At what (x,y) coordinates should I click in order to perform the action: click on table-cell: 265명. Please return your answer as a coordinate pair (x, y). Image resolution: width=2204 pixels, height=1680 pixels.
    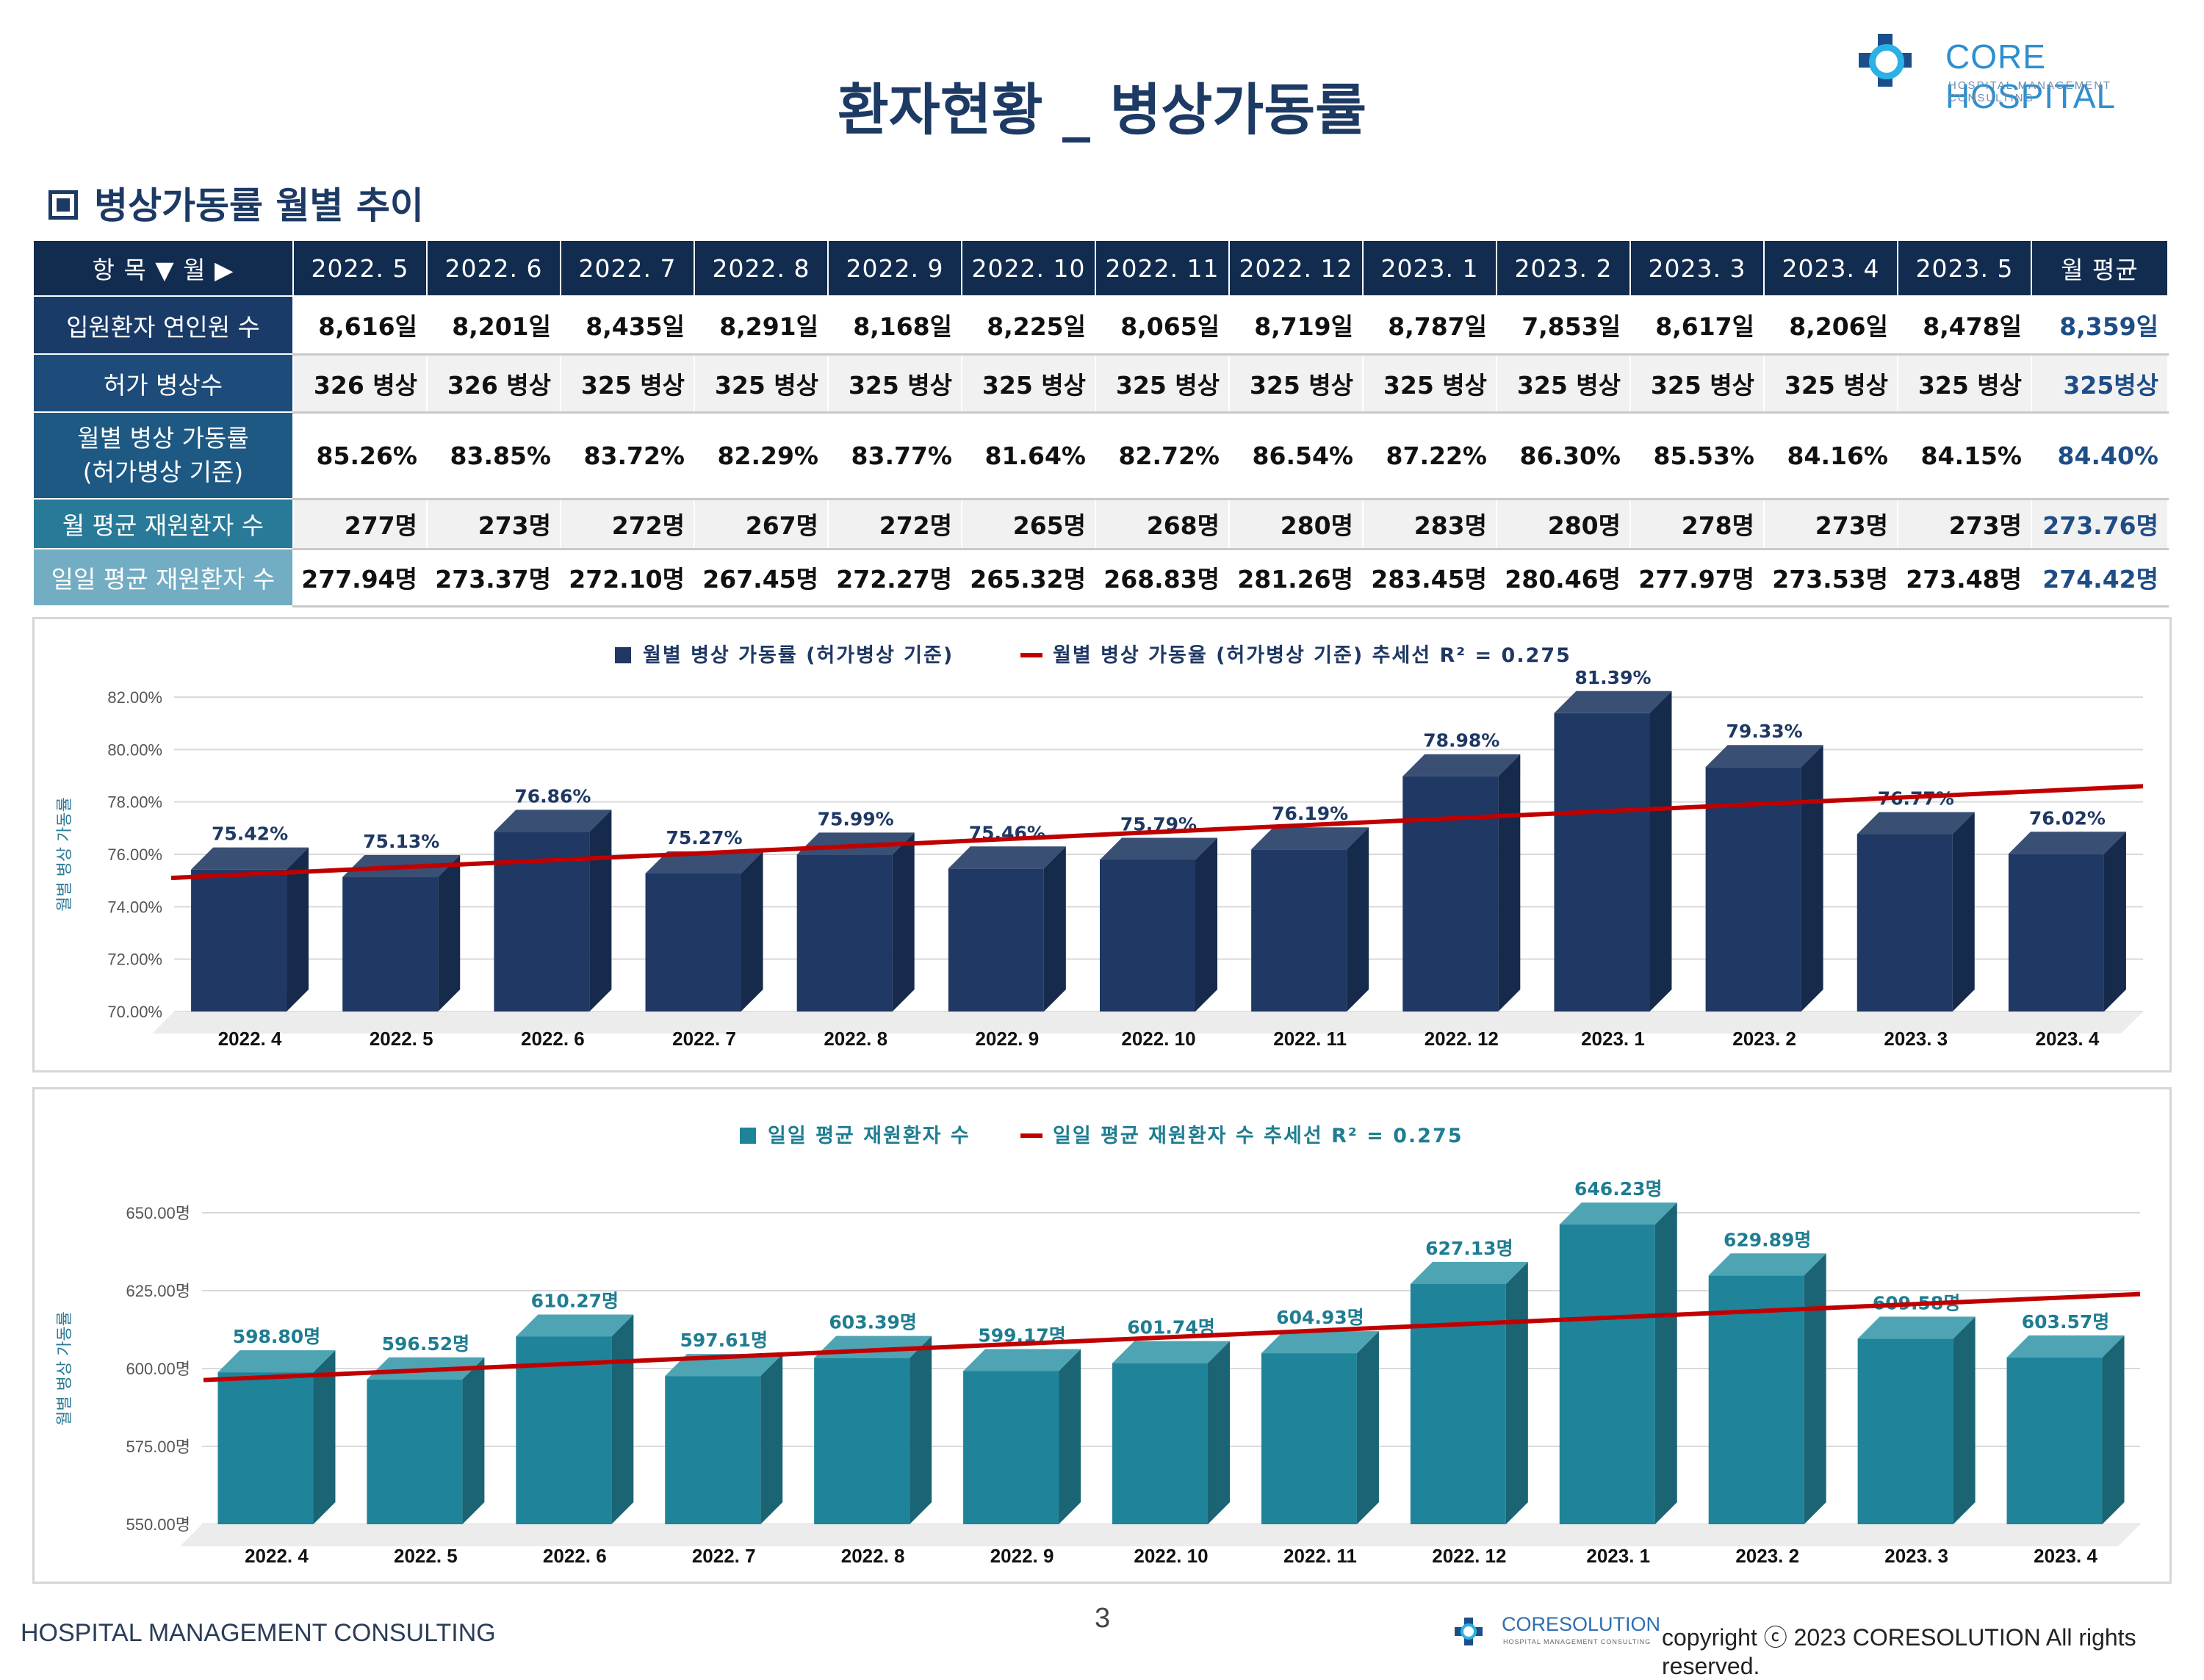
    Looking at the image, I should click on (1028, 524).